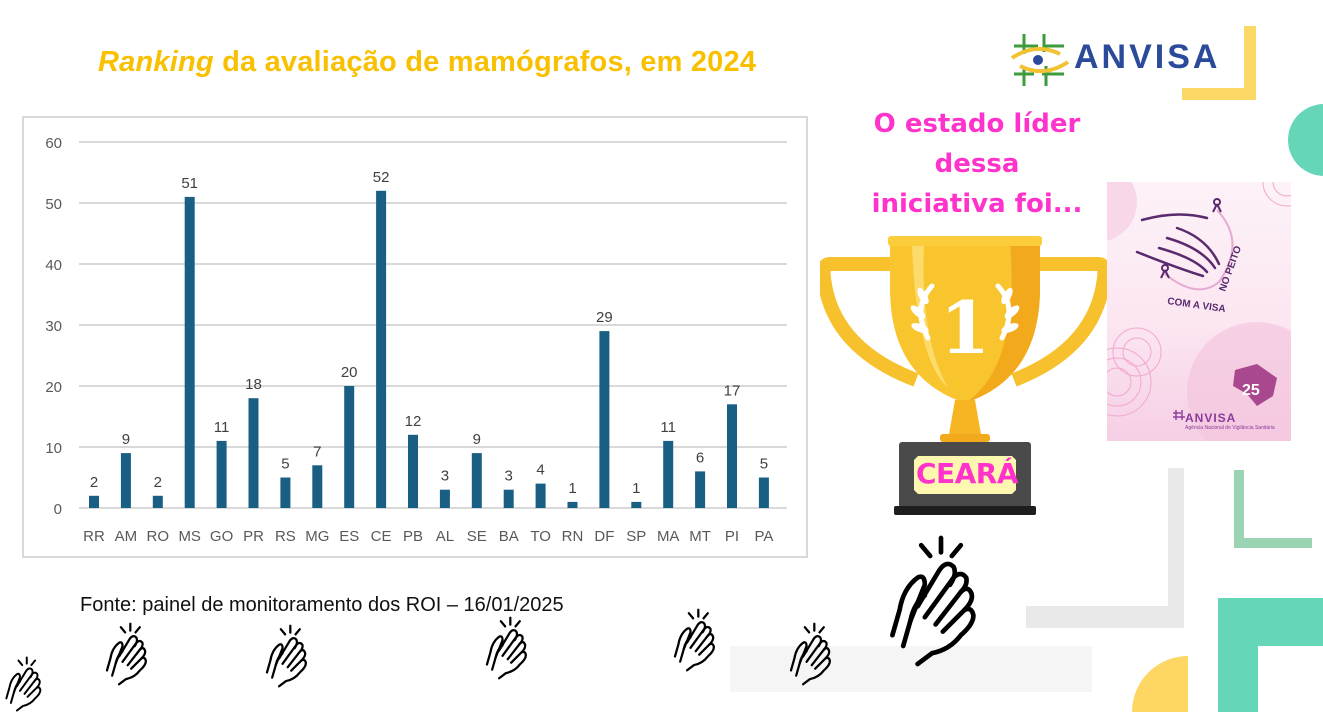 The height and width of the screenshot is (712, 1323). What do you see at coordinates (977, 124) in the screenshot?
I see `leader-line: O estado líder` at bounding box center [977, 124].